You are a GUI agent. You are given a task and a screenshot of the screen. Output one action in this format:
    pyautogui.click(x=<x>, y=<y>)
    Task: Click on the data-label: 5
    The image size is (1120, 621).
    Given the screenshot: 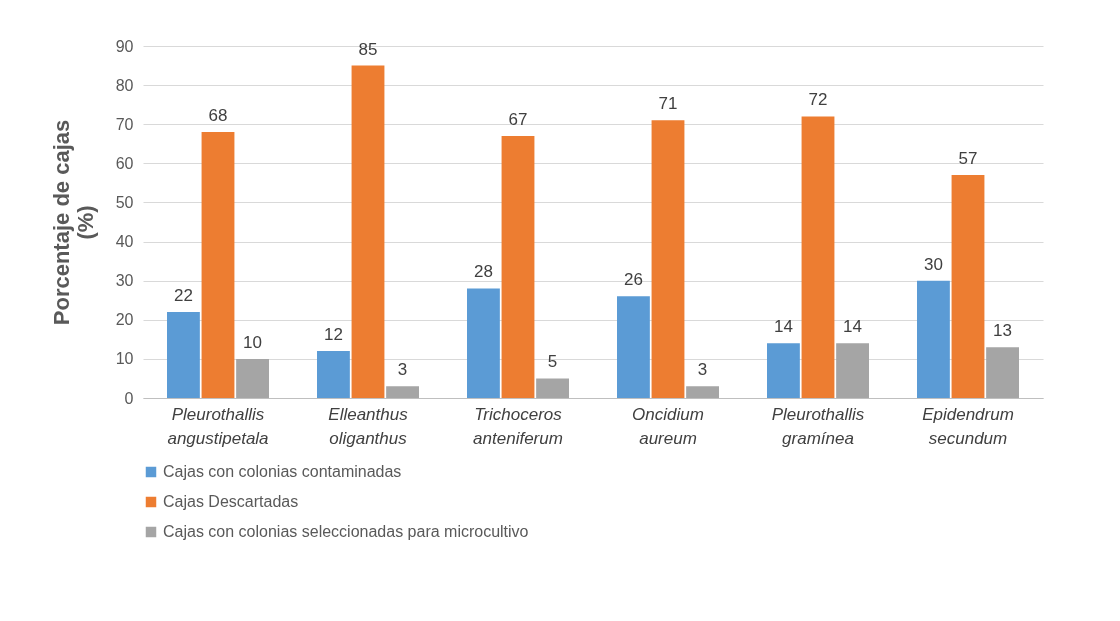 What is the action you would take?
    pyautogui.click(x=552, y=362)
    